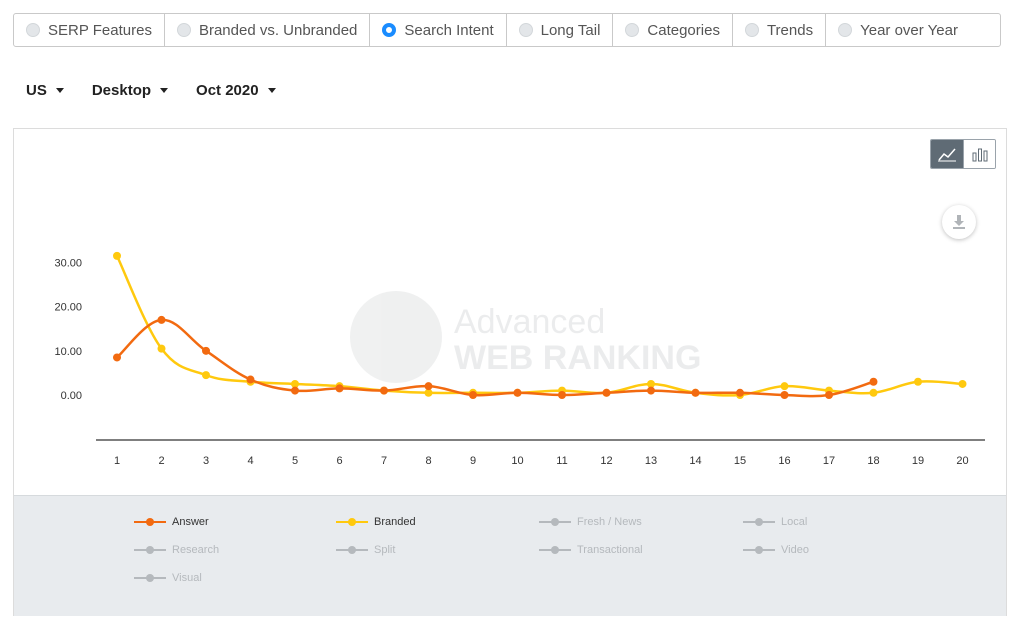 This screenshot has height=623, width=1024. I want to click on tab-serp-features: SERP Features, so click(89, 30).